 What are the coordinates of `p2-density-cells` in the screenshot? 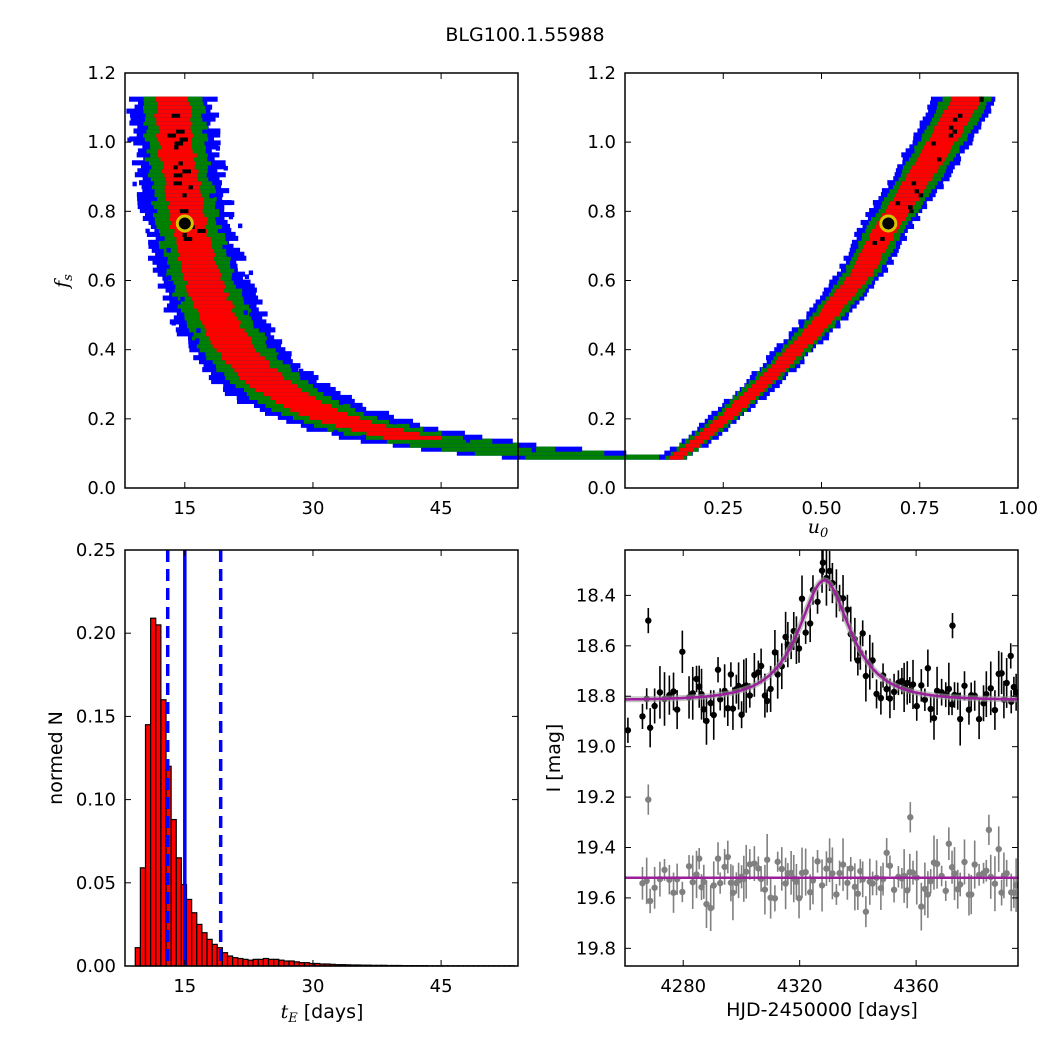 It's located at (827, 278).